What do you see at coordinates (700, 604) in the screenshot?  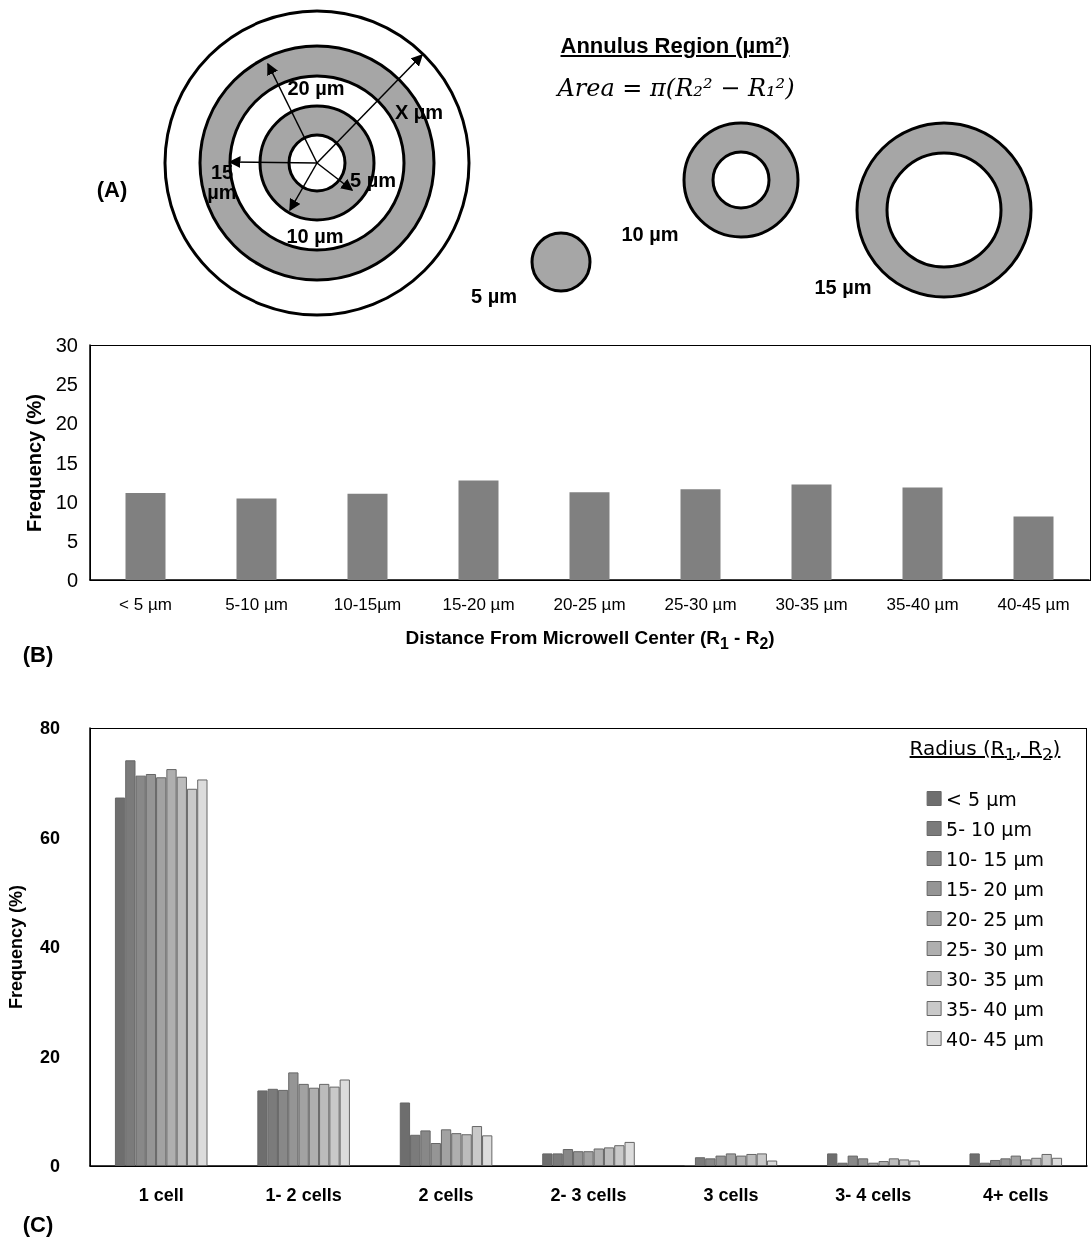 I see `x-tick-label: 25-30 µm` at bounding box center [700, 604].